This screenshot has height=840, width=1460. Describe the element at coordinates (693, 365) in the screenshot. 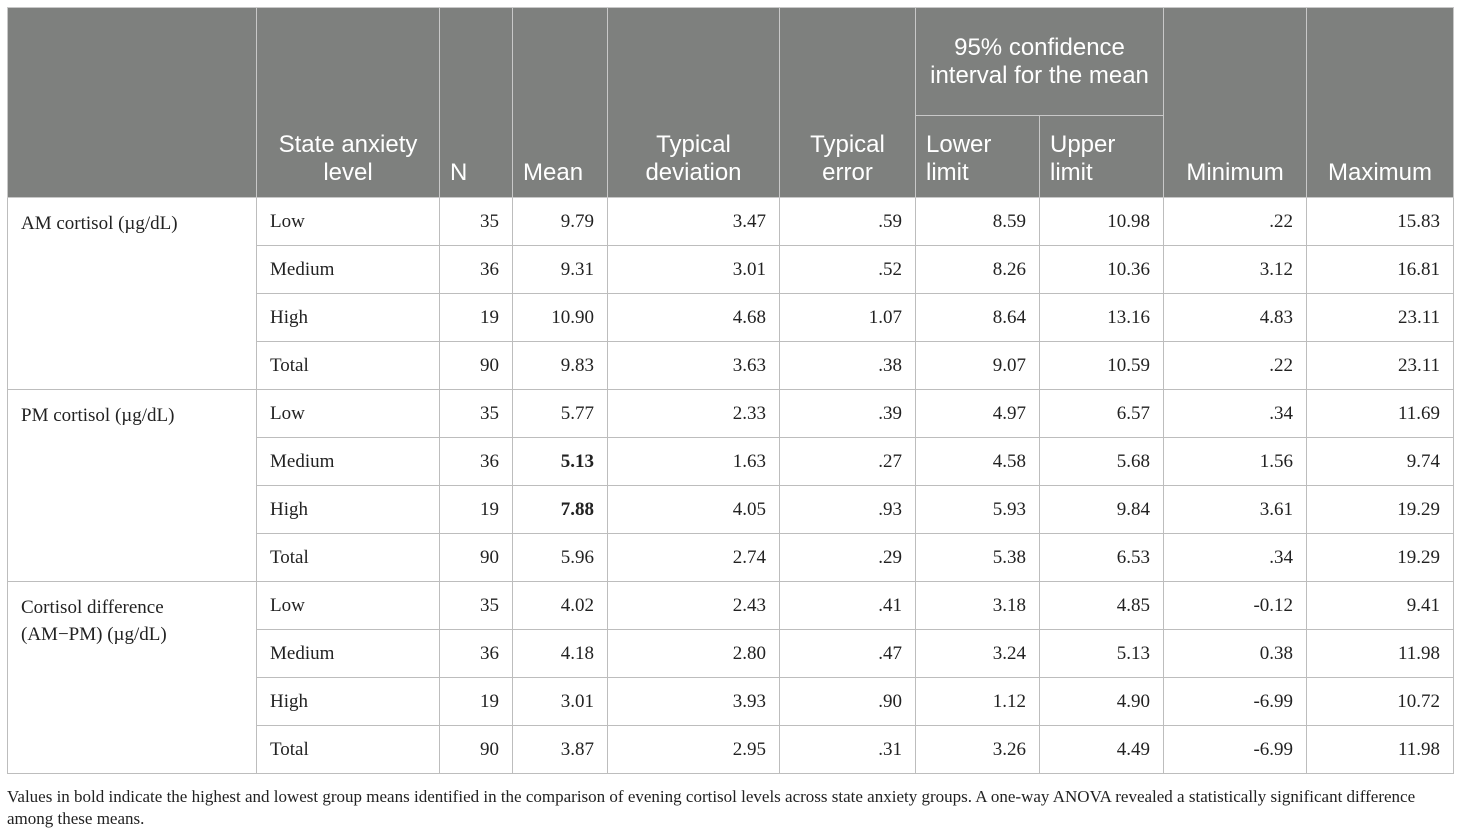

I see `sd-cell: 3.63` at that location.